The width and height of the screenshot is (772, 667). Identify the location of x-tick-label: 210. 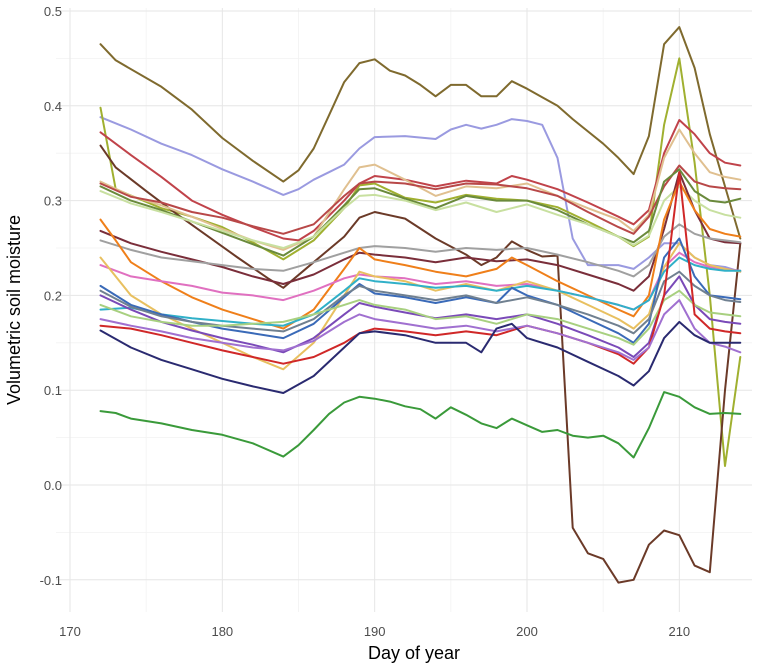
(679, 631).